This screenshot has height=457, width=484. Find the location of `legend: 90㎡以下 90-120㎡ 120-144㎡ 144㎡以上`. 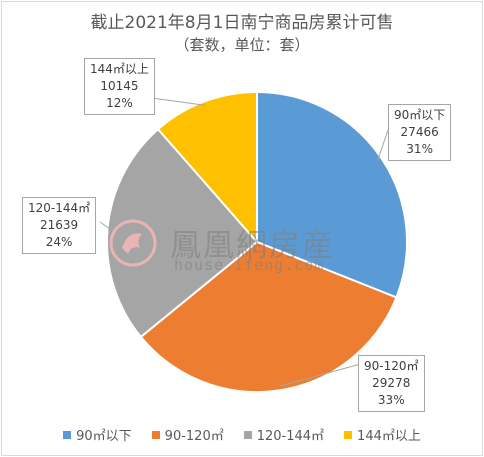

legend: 90㎡以下 90-120㎡ 120-144㎡ 144㎡以上 is located at coordinates (242, 434).